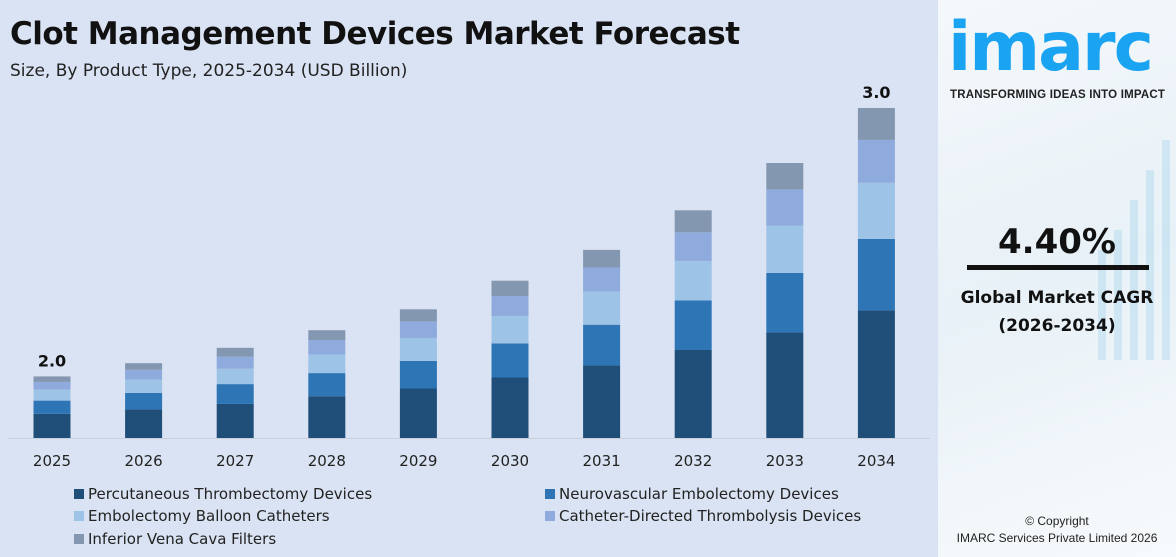 The image size is (1176, 557). Describe the element at coordinates (209, 516) in the screenshot. I see `legend-label: Embolectomy Balloon Catheters` at that location.